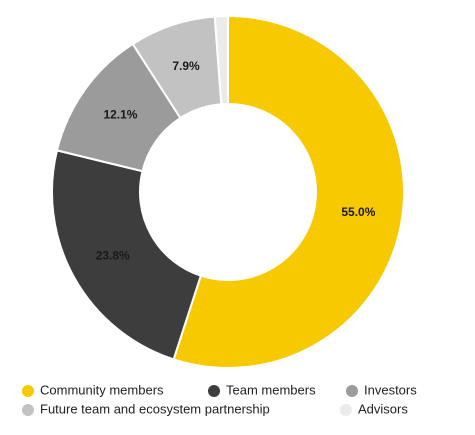  Describe the element at coordinates (186, 66) in the screenshot. I see `value-label: 7.9%` at that location.